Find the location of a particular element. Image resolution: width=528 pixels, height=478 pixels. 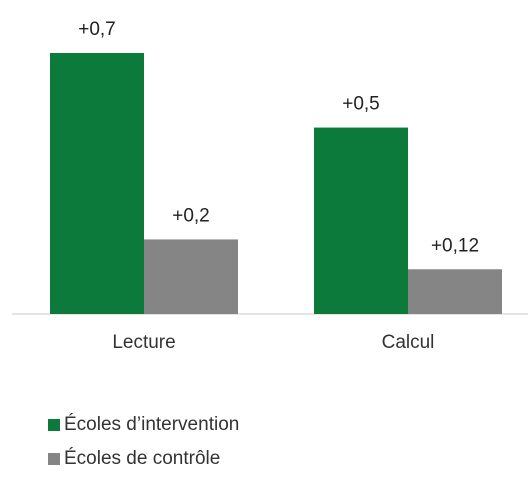

data-label-lecture-series-0: +0,7 is located at coordinates (97, 29).